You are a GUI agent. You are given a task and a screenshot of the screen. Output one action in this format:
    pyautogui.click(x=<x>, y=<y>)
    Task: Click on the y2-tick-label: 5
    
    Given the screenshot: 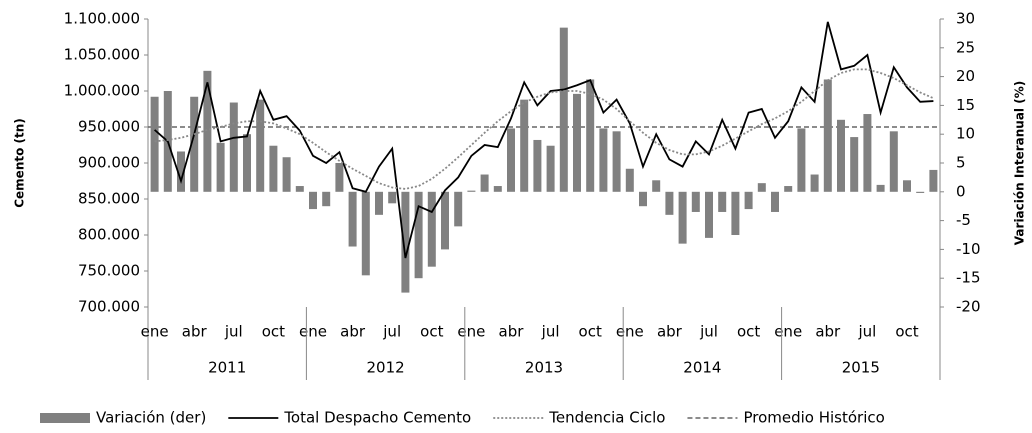 What is the action you would take?
    pyautogui.click(x=961, y=163)
    